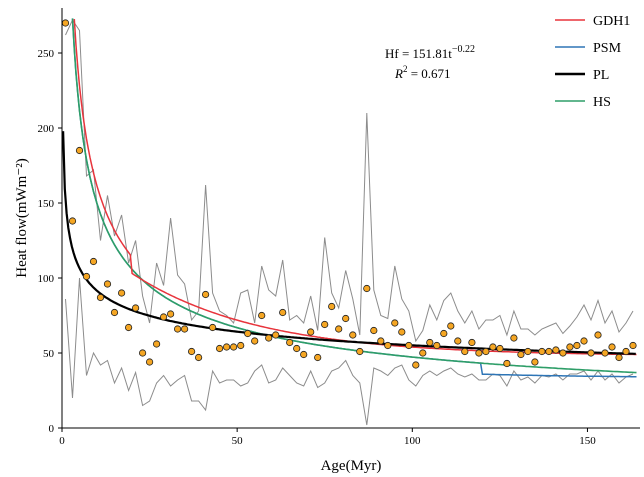 This screenshot has height=477, width=644. What do you see at coordinates (418, 53) in the screenshot?
I see `fit-equation-text: Hf = 151.81t` at bounding box center [418, 53].